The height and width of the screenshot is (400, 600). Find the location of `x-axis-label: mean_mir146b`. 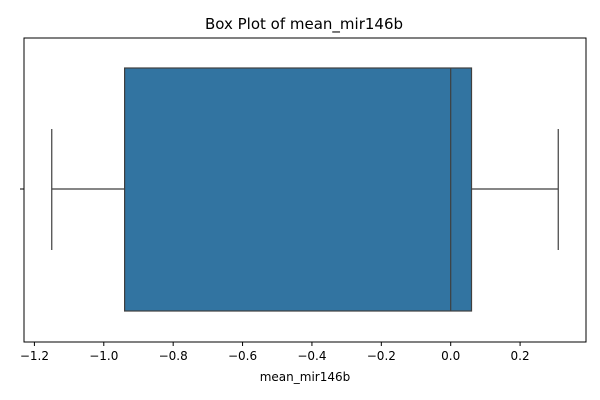

x-axis-label: mean_mir146b is located at coordinates (305, 377).